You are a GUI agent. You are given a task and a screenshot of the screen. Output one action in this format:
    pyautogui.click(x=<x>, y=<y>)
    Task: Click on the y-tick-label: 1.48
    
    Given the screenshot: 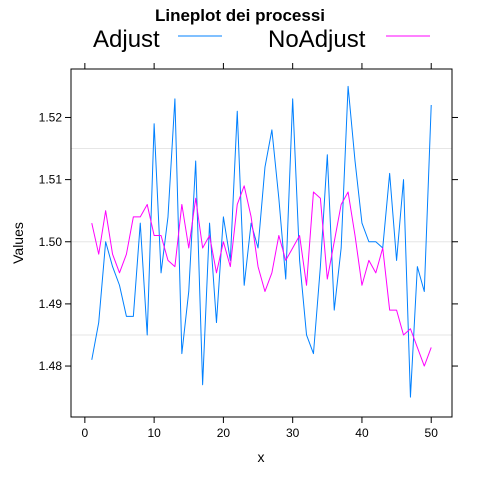 What is the action you would take?
    pyautogui.click(x=51, y=366)
    